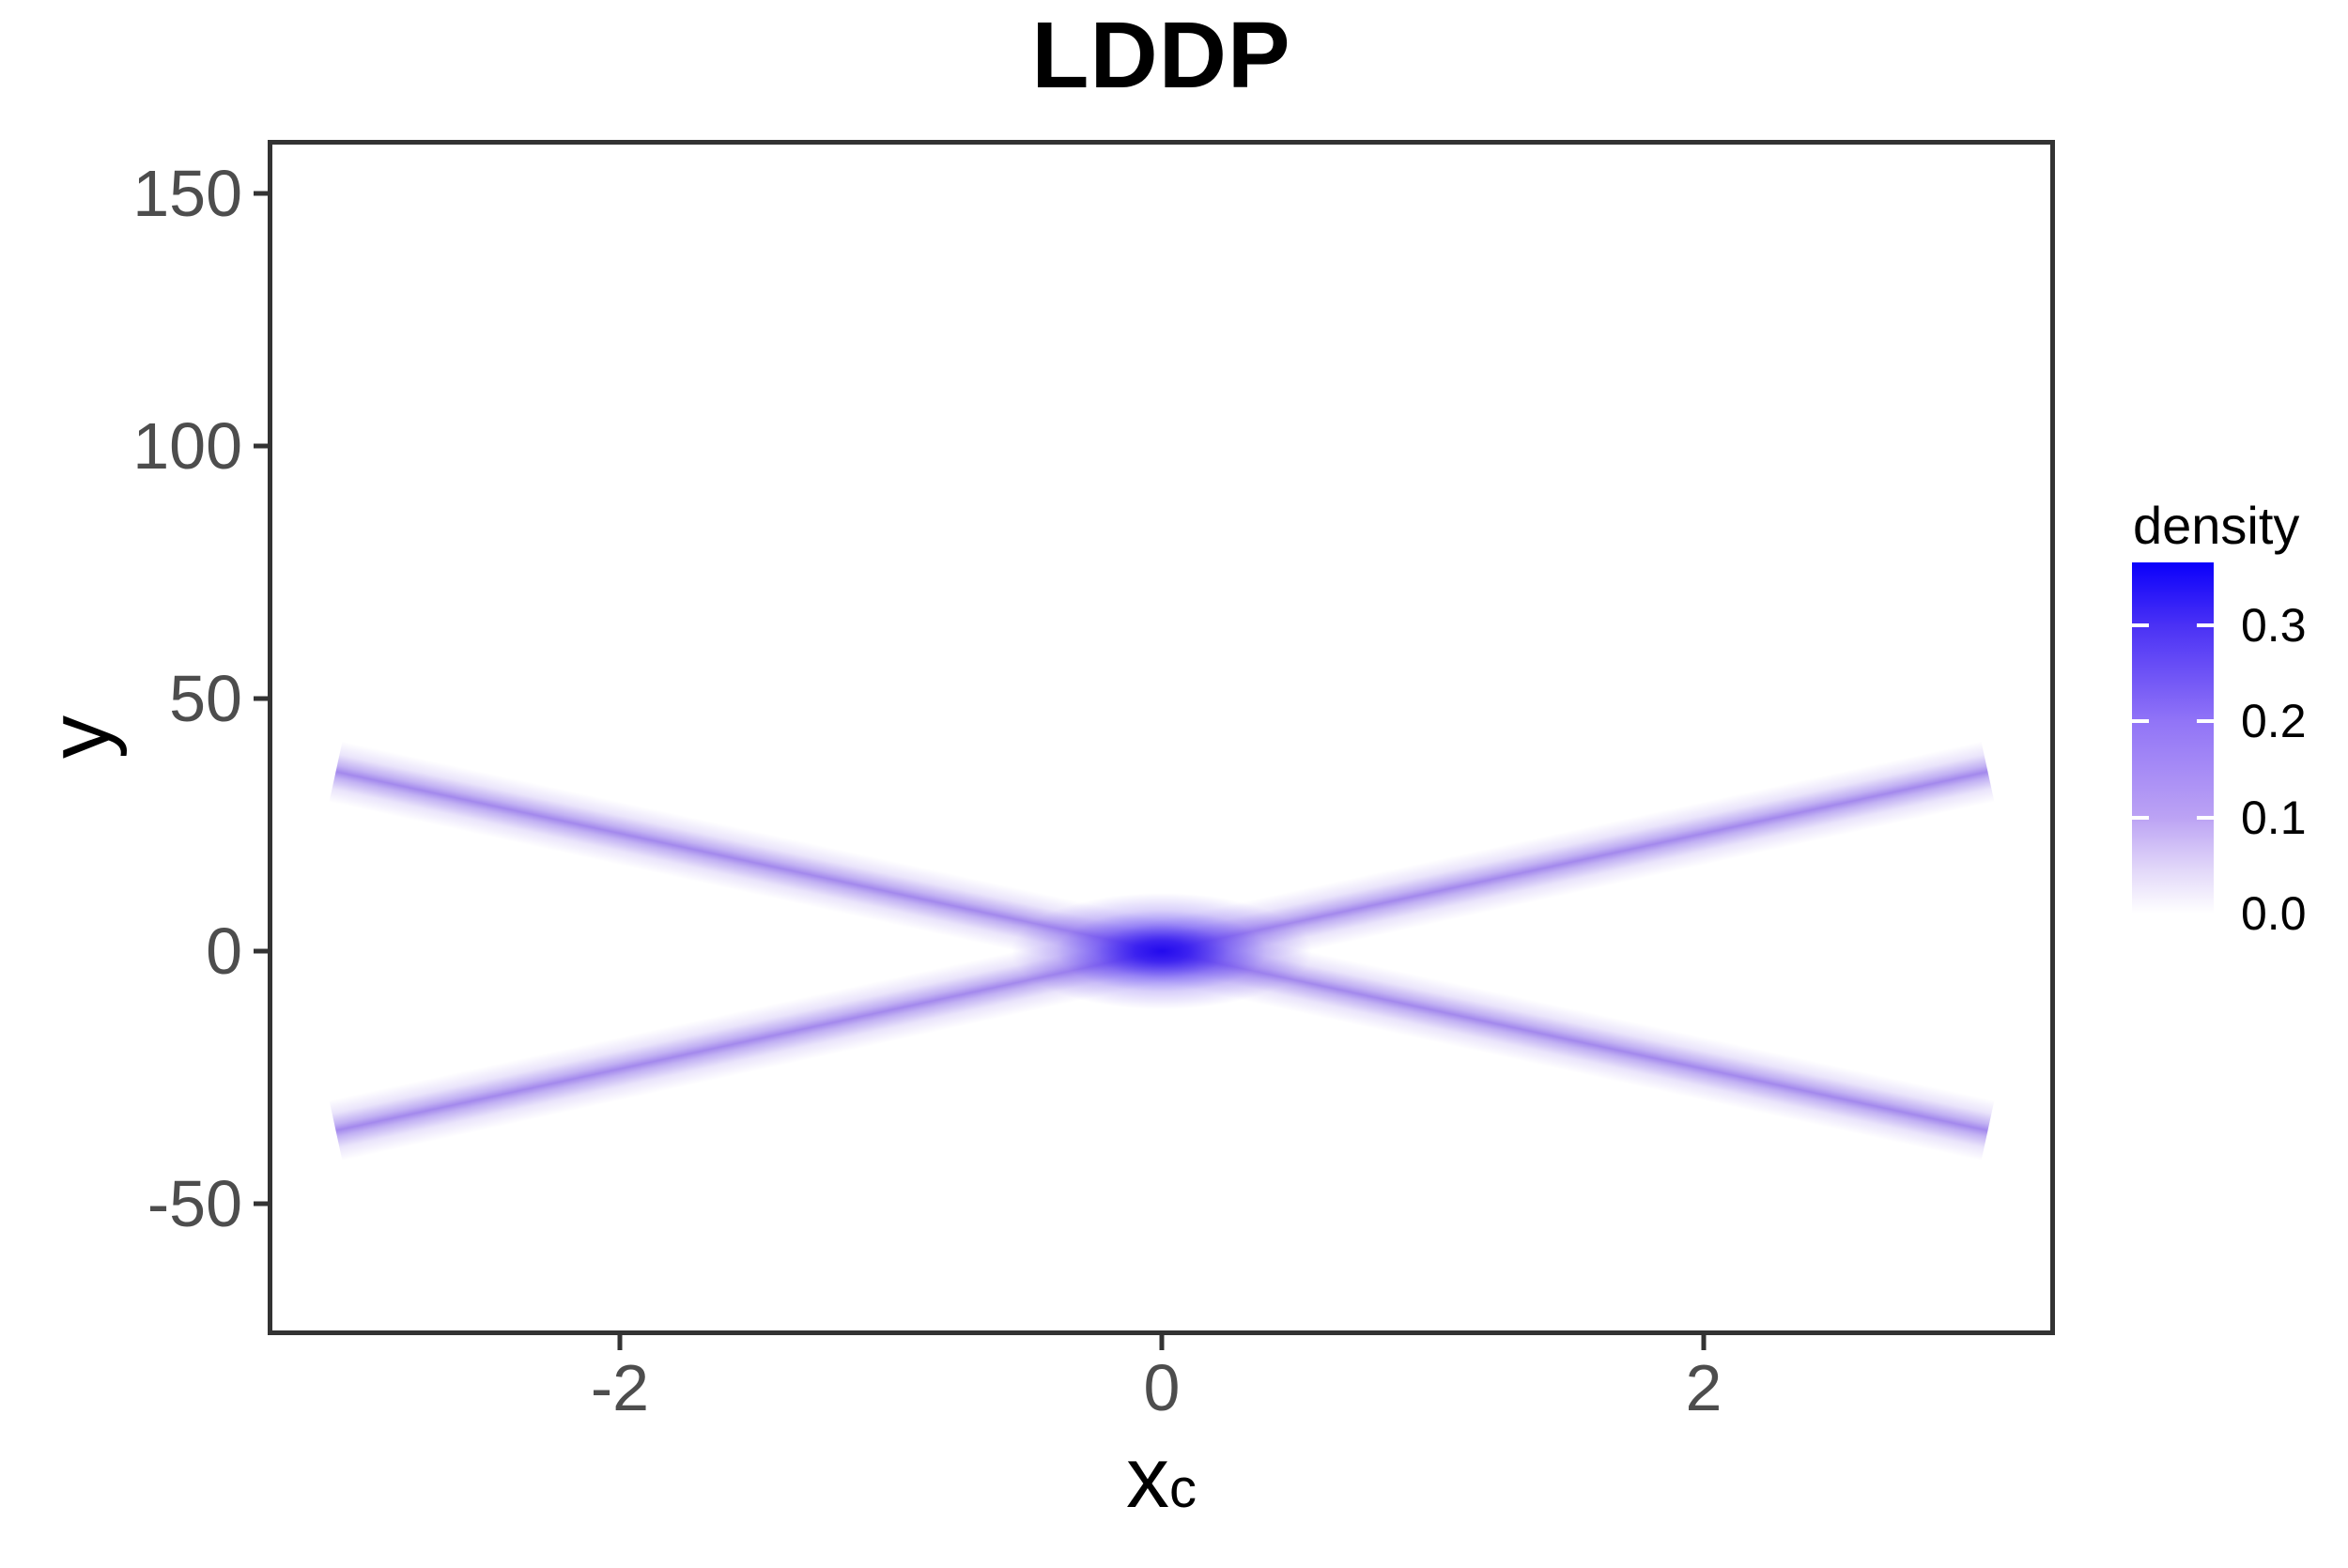  Describe the element at coordinates (224, 952) in the screenshot. I see `y-tick-label: 0` at that location.